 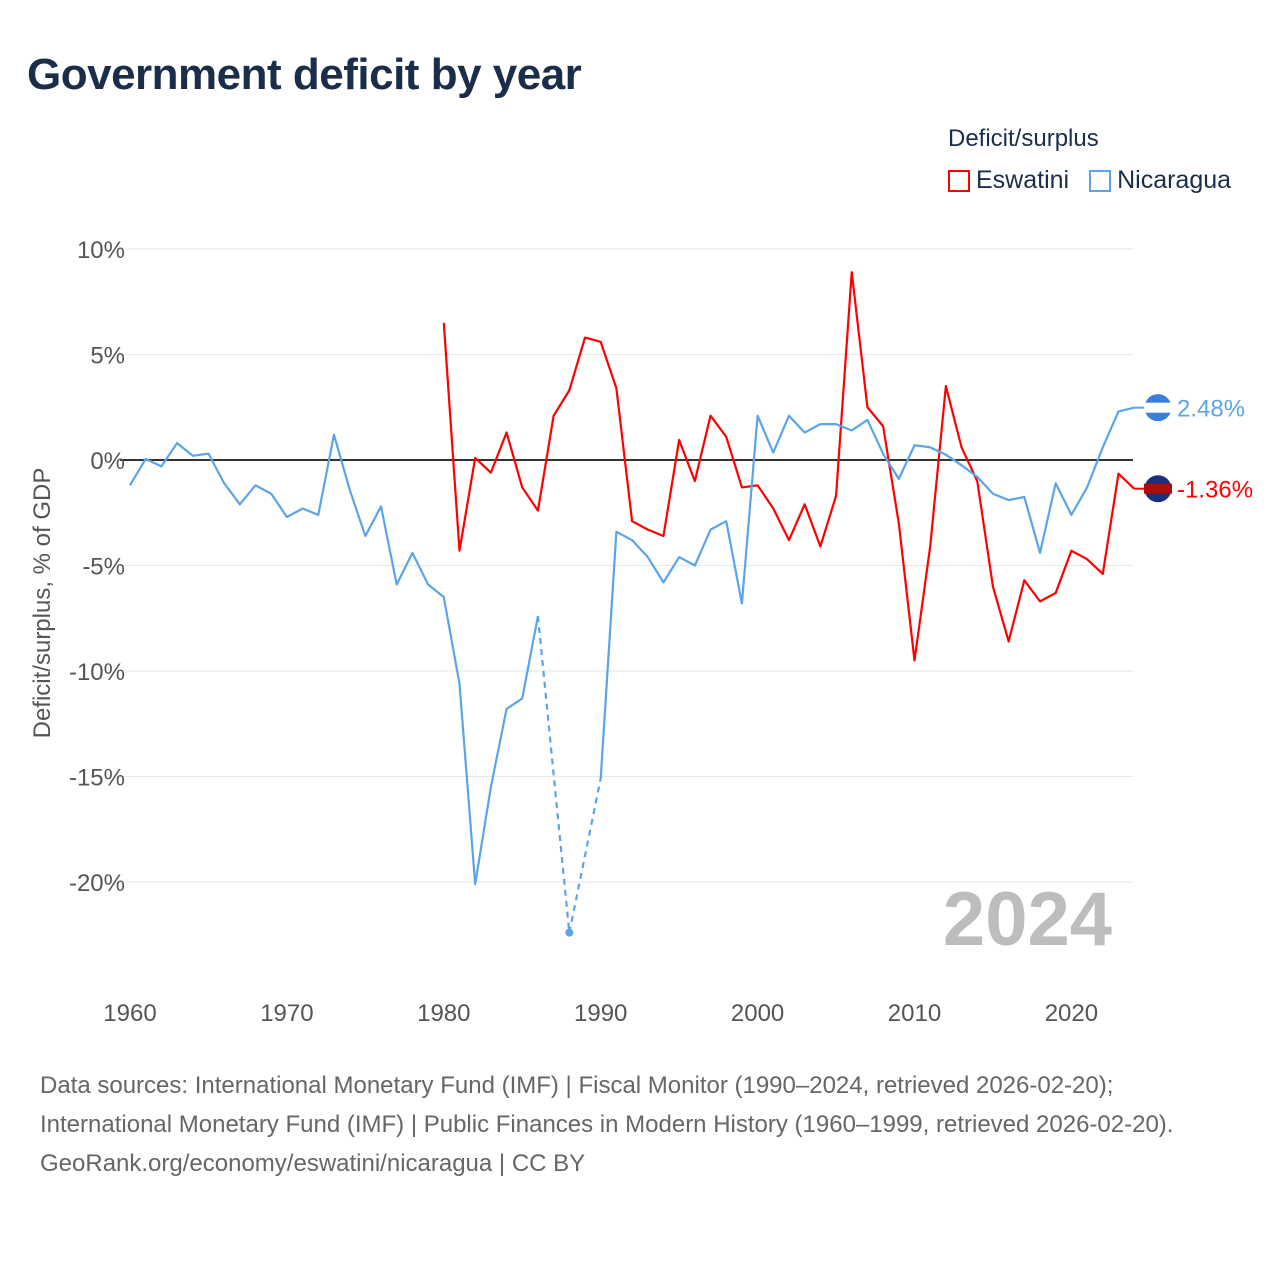 I want to click on y-tick-label: -10%, so click(x=97, y=672).